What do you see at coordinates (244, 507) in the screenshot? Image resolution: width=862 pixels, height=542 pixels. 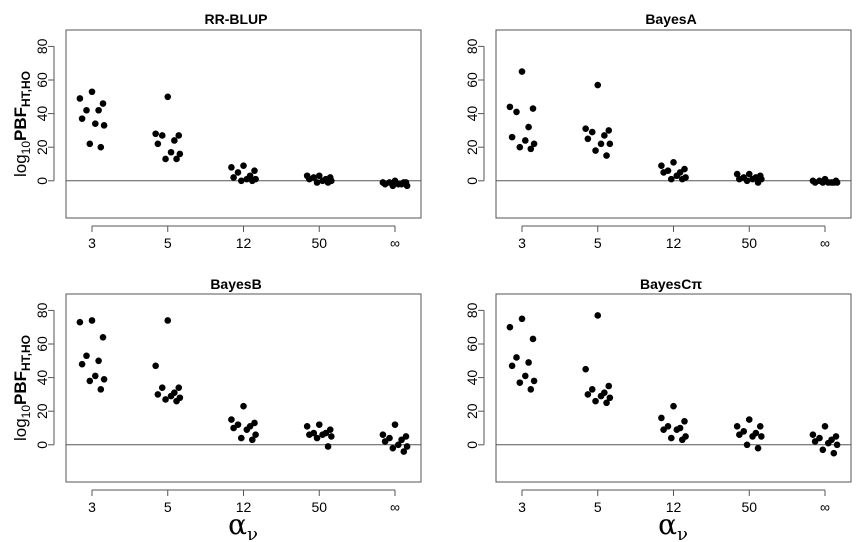 I see `x-tick-label: 12` at bounding box center [244, 507].